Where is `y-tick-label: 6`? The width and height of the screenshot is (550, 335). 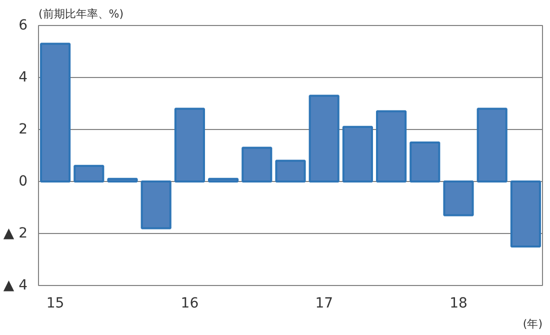 y-tick-label: 6 is located at coordinates (23, 26).